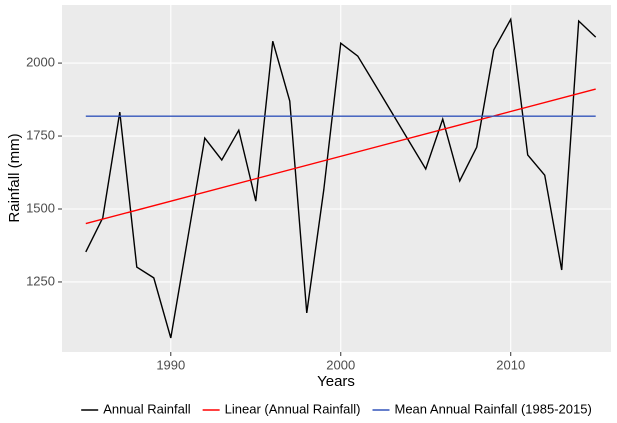 This screenshot has width=617, height=423. What do you see at coordinates (510, 364) in the screenshot?
I see `x-tick-label: 2010` at bounding box center [510, 364].